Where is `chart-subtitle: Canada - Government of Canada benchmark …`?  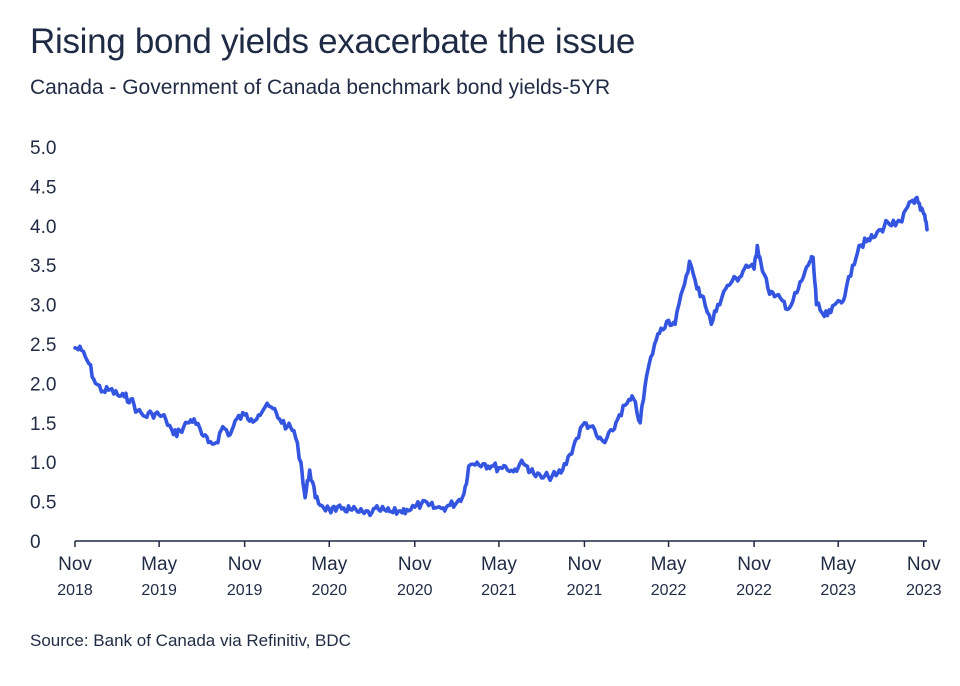
chart-subtitle: Canada - Government of Canada benchmark … is located at coordinates (320, 87).